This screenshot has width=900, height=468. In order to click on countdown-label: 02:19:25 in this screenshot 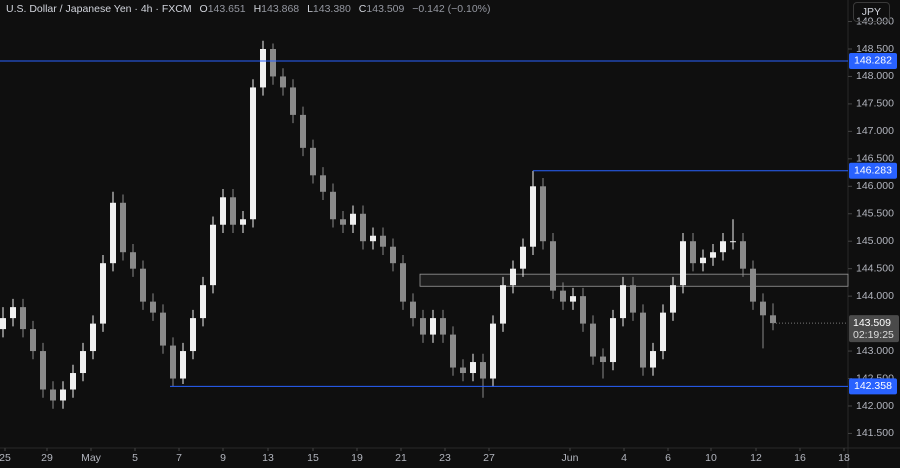, I will do `click(873, 335)`.